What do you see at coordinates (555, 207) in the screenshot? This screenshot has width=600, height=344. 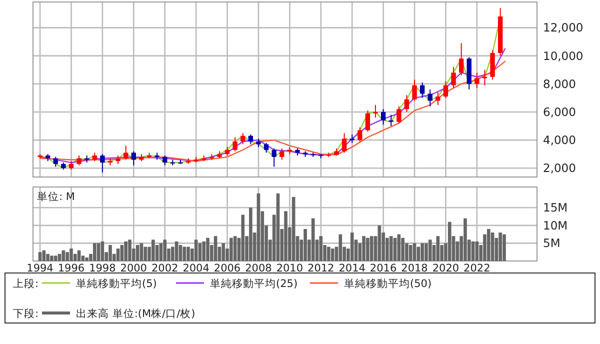 I see `y-tick-label: 15M` at bounding box center [555, 207].